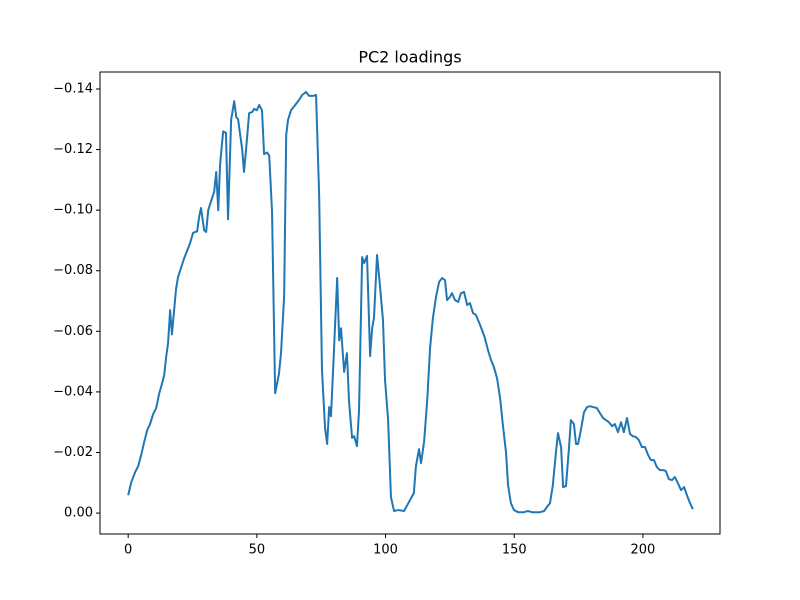 The height and width of the screenshot is (600, 800). What do you see at coordinates (73, 149) in the screenshot?
I see `y-tick-label: −0.12` at bounding box center [73, 149].